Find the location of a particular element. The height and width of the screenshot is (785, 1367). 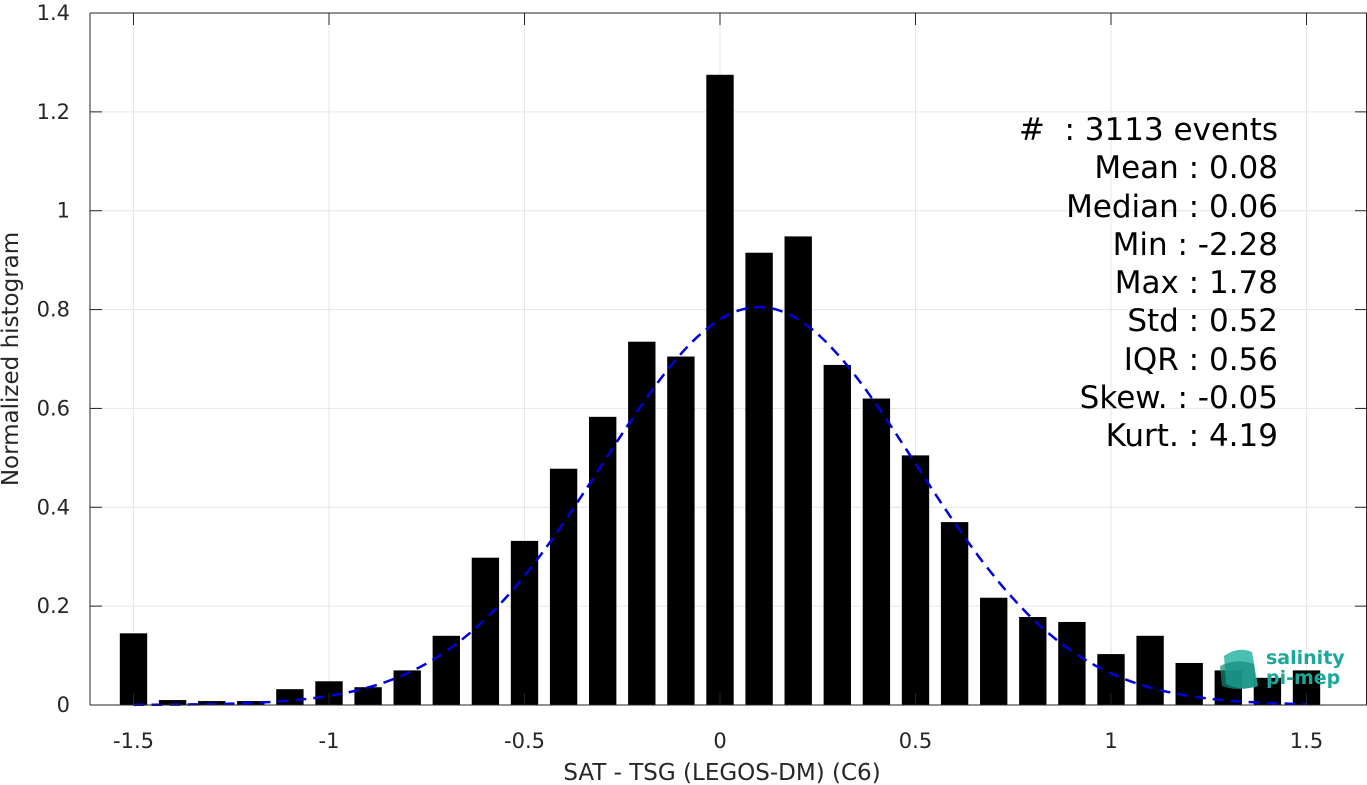

x-axis-label: SAT - TSG (LEGOS-DM) (C6) is located at coordinates (721, 772).